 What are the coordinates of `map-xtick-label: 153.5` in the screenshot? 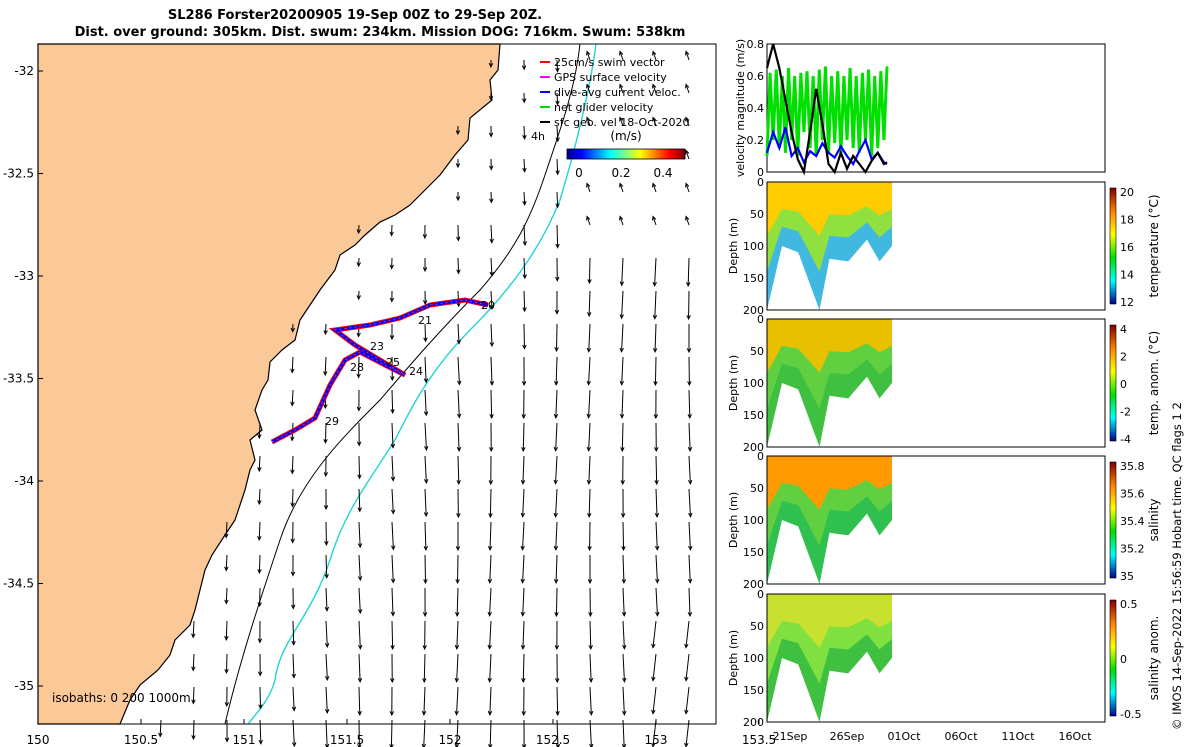 It's located at (759, 740).